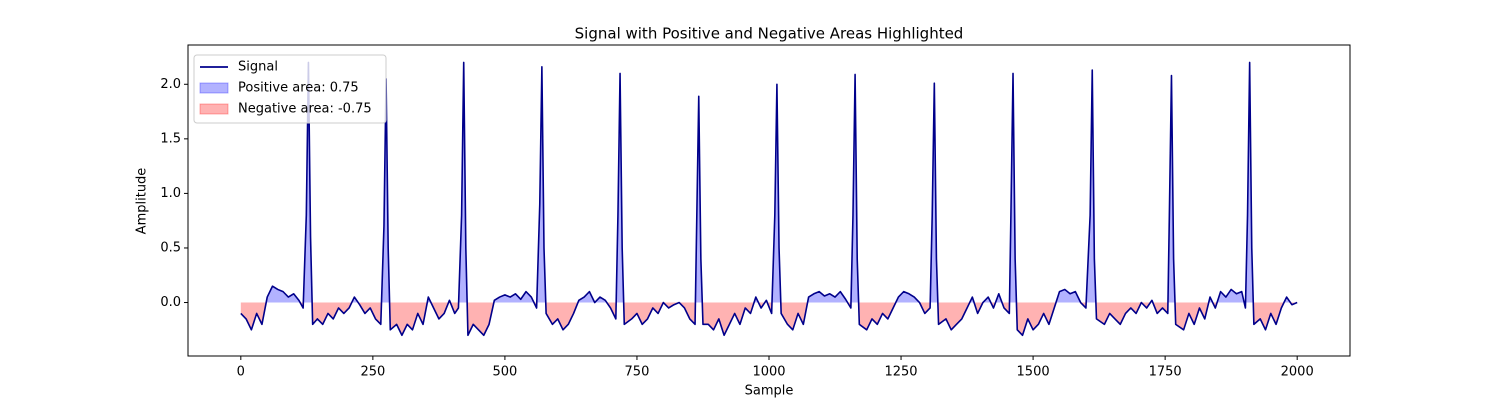 This screenshot has width=1500, height=400. Describe the element at coordinates (1033, 372) in the screenshot. I see `x-tick-label: 1500` at that location.